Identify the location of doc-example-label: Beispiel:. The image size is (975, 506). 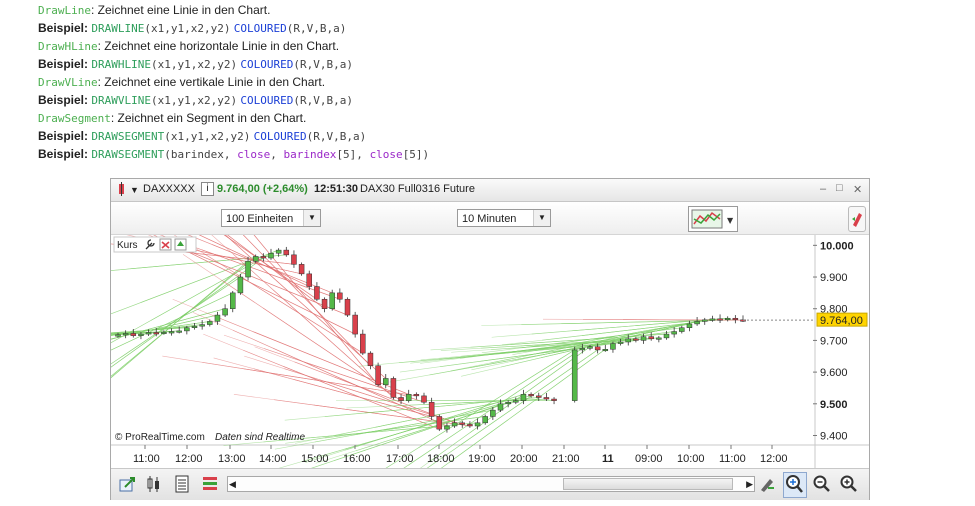
(63, 64).